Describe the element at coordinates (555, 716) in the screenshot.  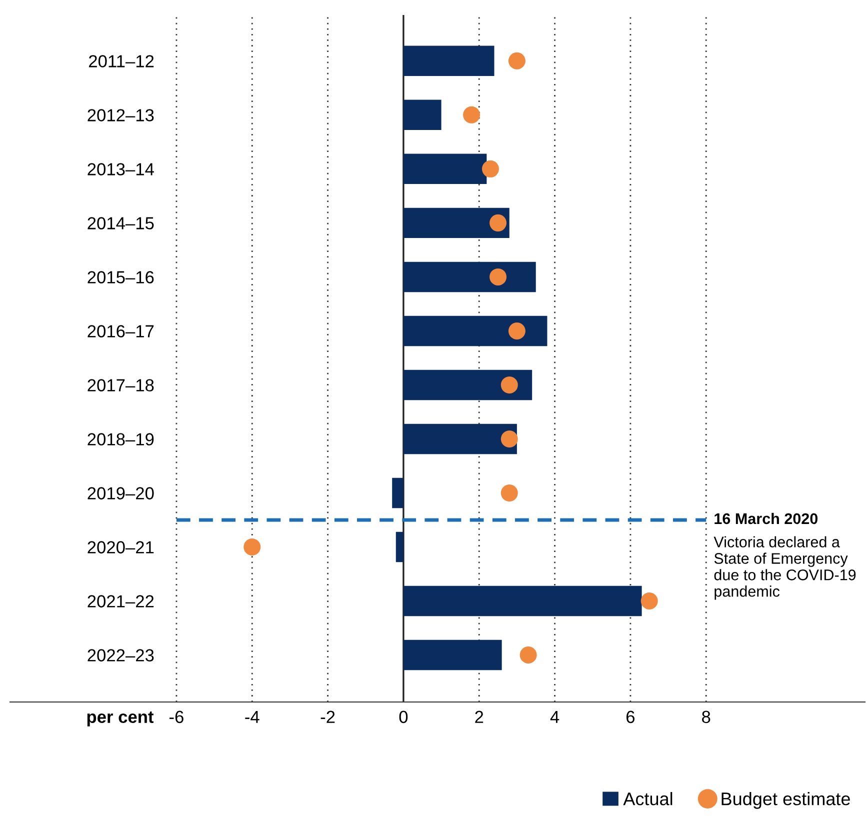
I see `x-tick-label: 4` at that location.